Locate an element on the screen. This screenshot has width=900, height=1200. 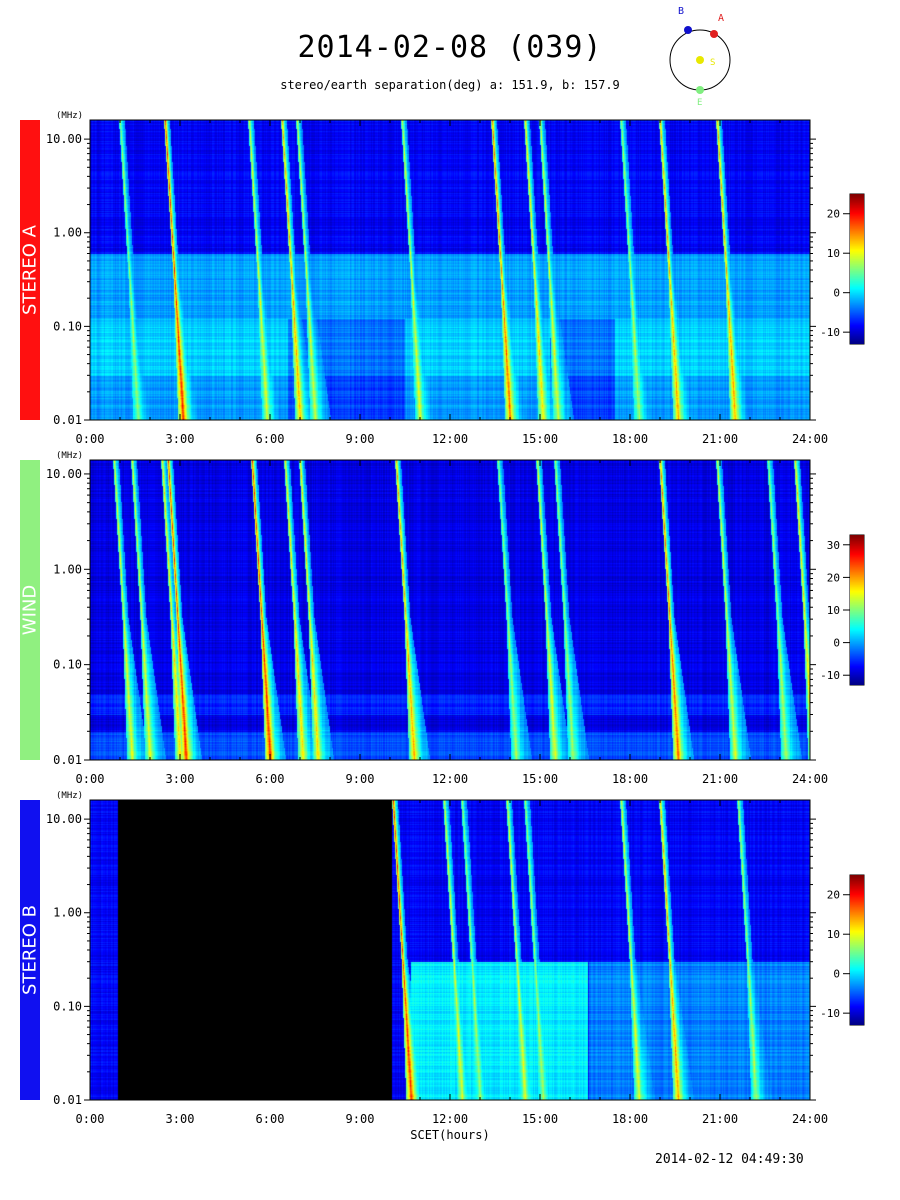
stereo-b-label: B is located at coordinates (681, 11).